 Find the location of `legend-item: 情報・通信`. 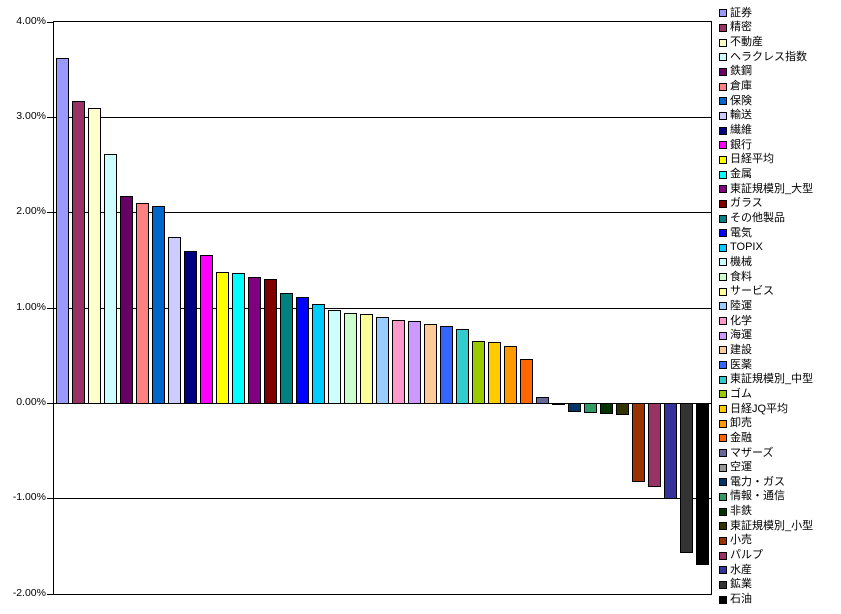

legend-item: 情報・通信 is located at coordinates (779, 497).